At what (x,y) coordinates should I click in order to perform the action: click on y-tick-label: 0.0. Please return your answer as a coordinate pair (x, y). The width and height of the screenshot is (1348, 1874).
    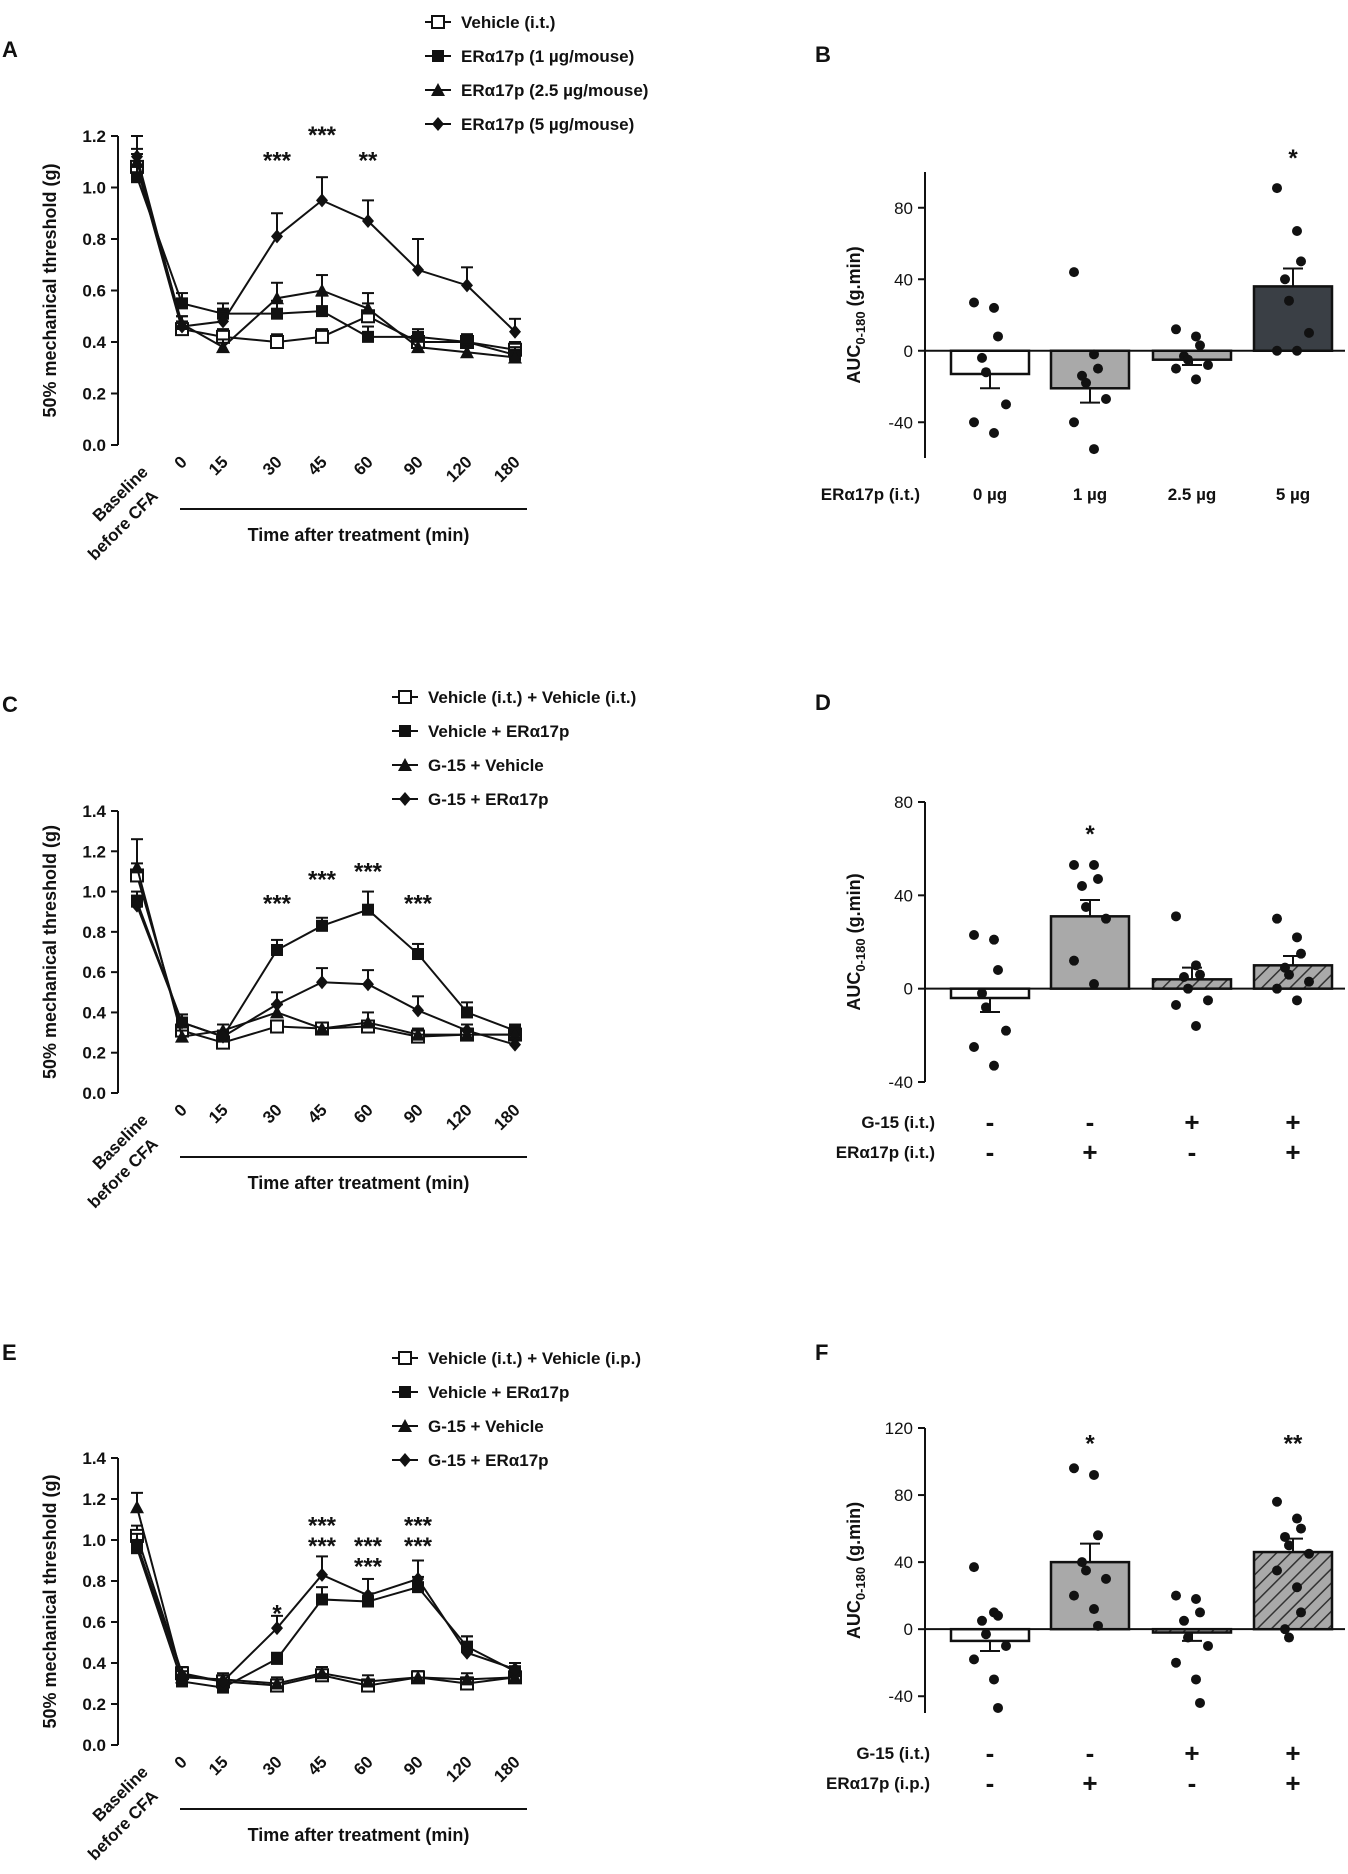
    Looking at the image, I should click on (94, 1093).